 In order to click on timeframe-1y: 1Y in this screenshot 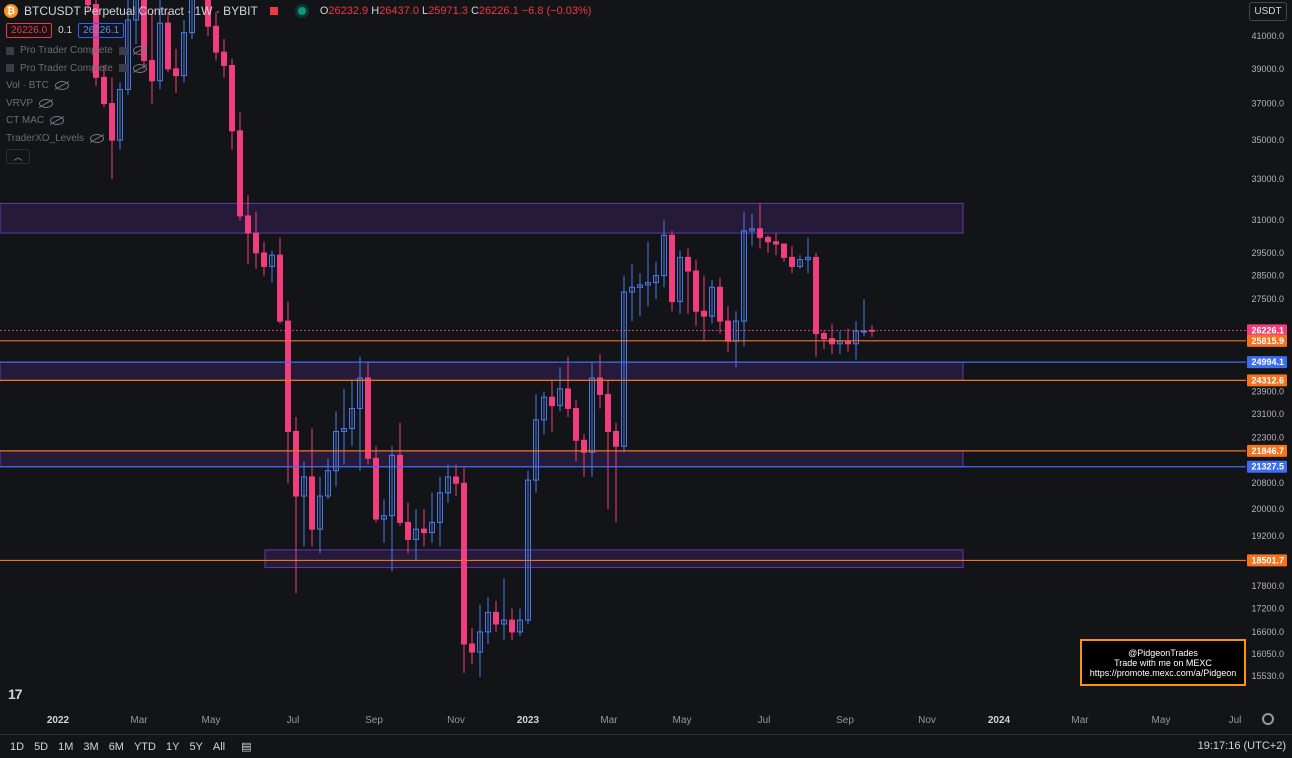, I will do `click(172, 746)`.